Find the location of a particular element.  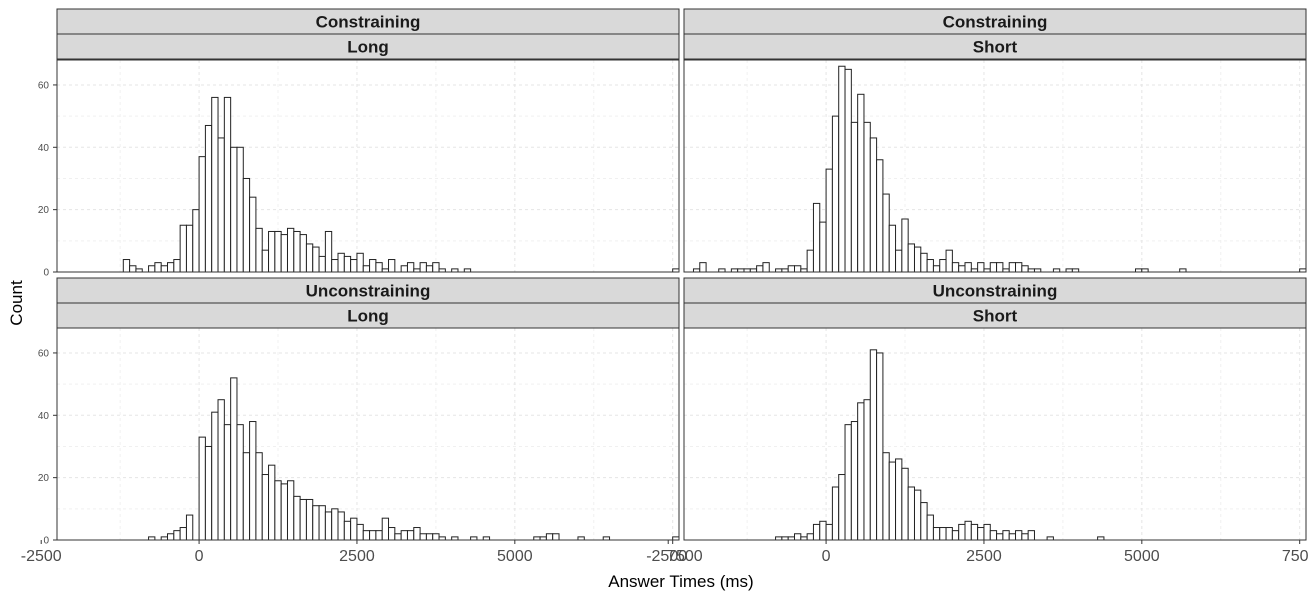

x-tick-label: 0 is located at coordinates (199, 556).